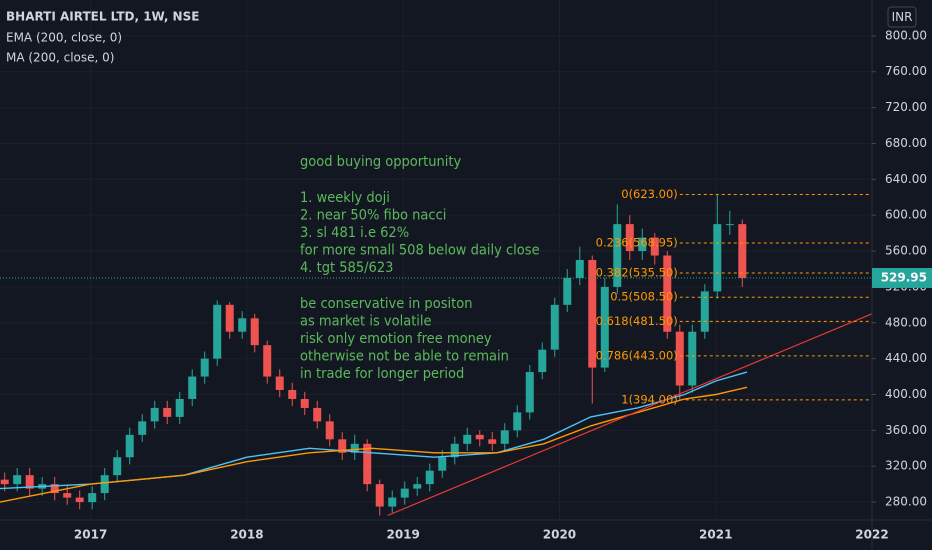 The height and width of the screenshot is (550, 932). I want to click on annotation-line: otherwise not be able to remain, so click(404, 357).